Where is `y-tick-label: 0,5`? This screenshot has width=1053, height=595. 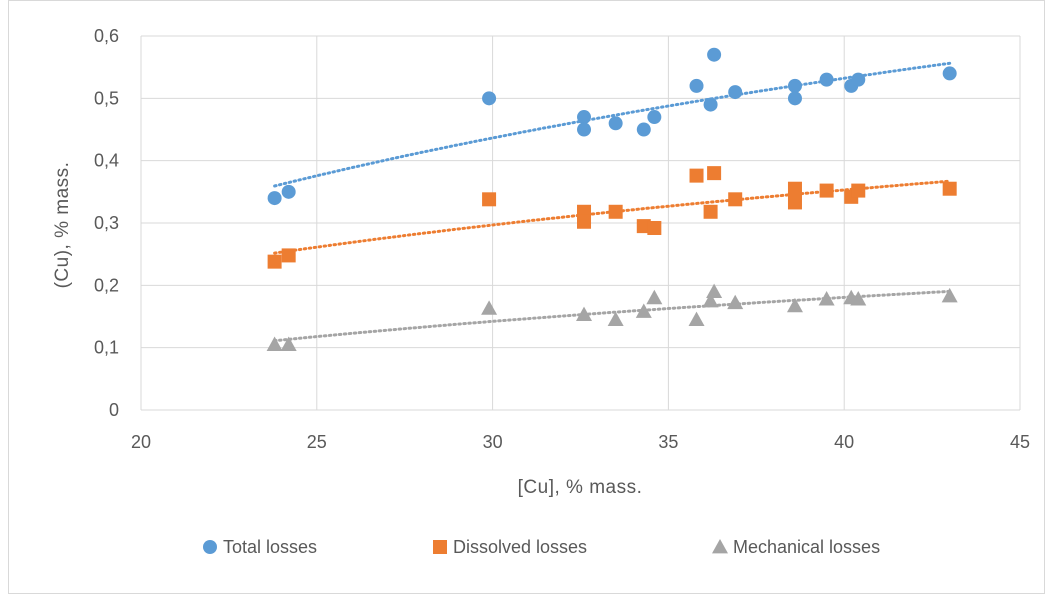
y-tick-label: 0,5 is located at coordinates (106, 98).